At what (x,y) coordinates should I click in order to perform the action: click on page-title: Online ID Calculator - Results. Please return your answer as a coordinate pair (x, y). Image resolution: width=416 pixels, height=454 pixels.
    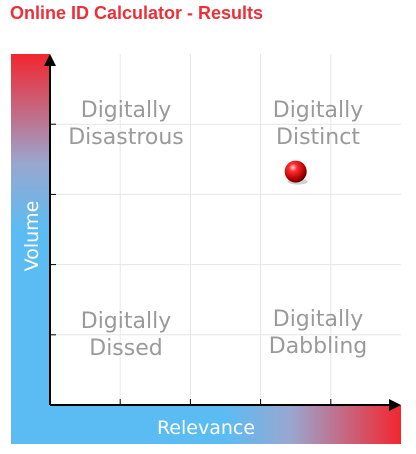
    Looking at the image, I should click on (137, 13).